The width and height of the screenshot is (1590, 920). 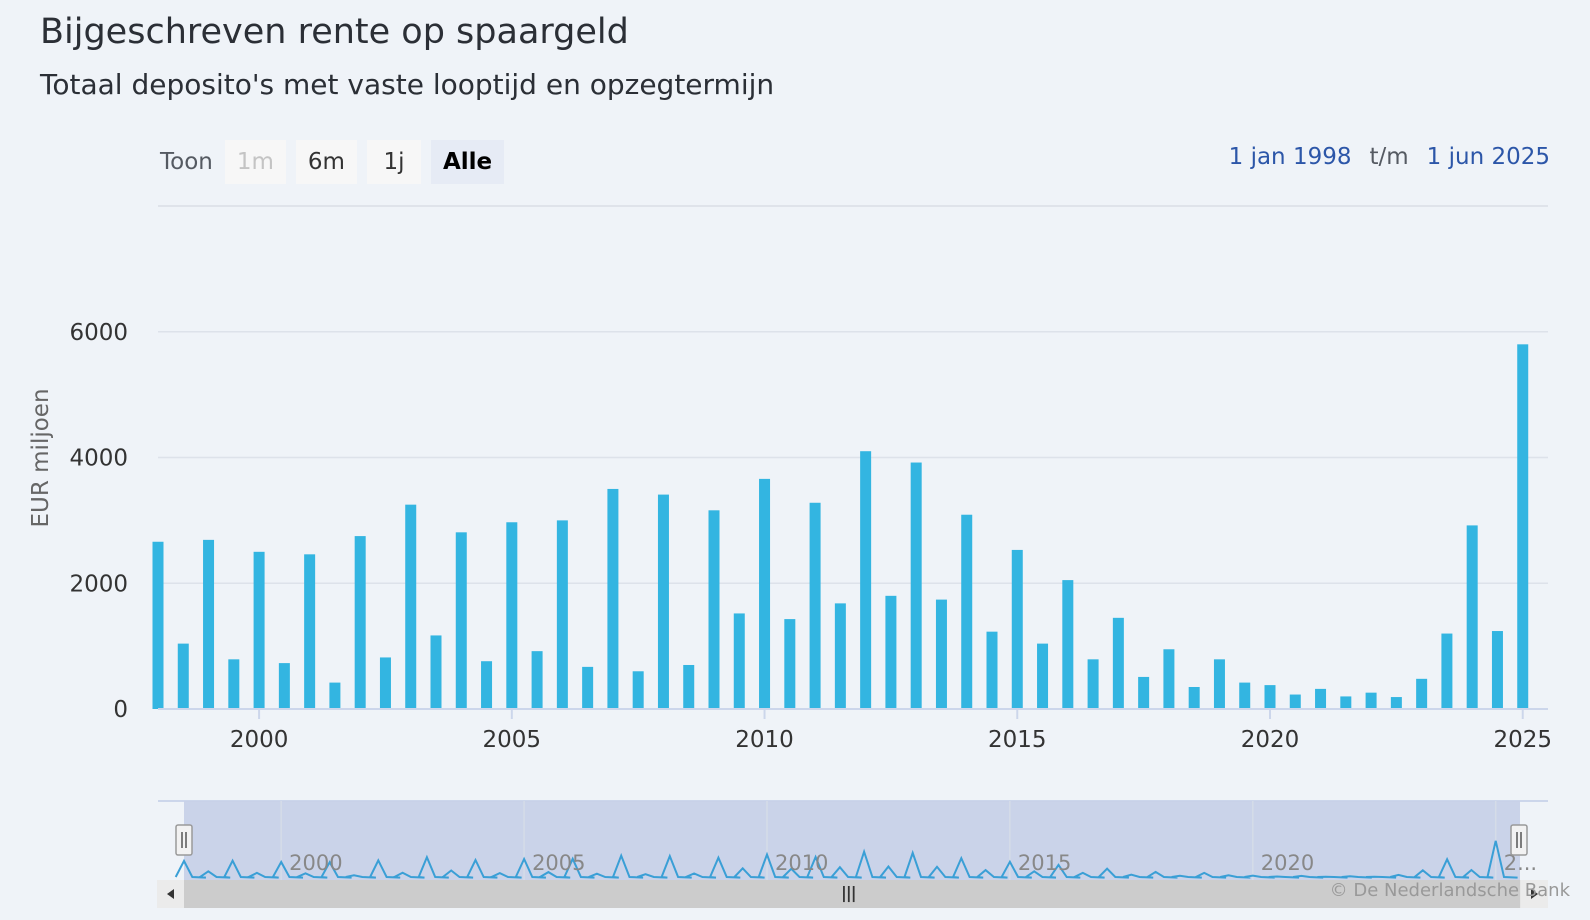 I want to click on date-range-separator: t/m, so click(x=1389, y=157).